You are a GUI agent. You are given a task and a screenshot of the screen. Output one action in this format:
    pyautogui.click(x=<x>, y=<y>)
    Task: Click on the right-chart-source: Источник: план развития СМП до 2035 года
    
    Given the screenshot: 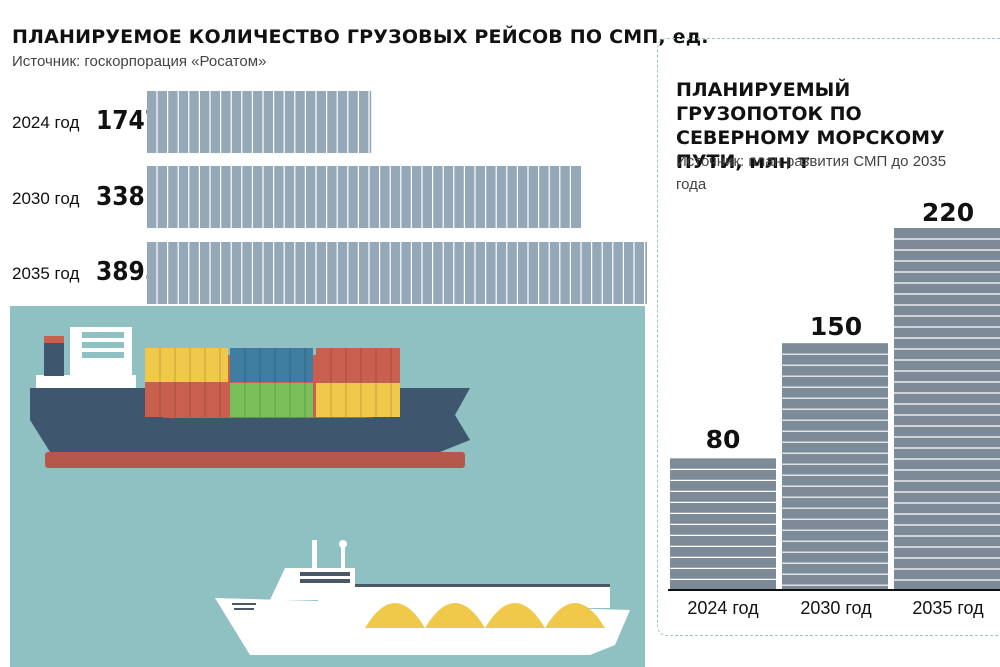 What is the action you would take?
    pyautogui.click(x=811, y=173)
    